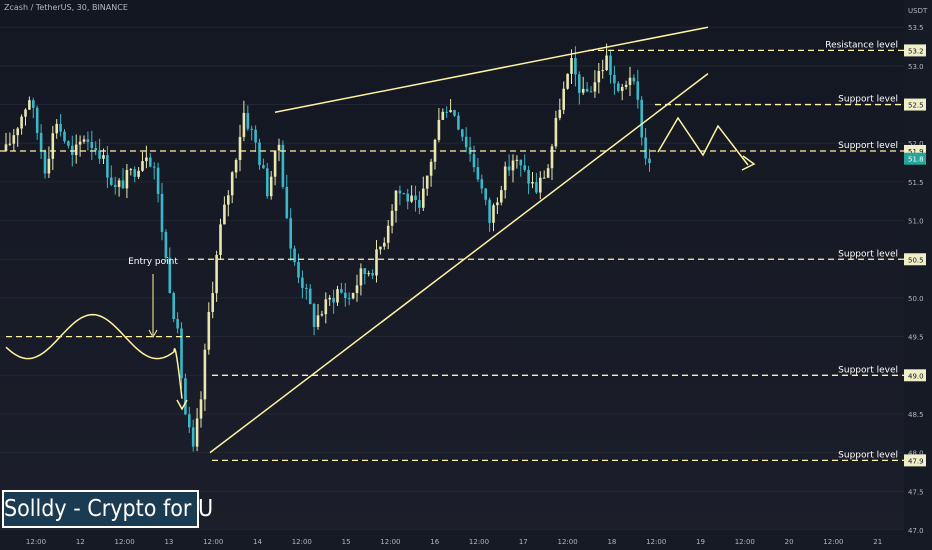 The image size is (932, 550). I want to click on wave-arrow-head, so click(182, 405).